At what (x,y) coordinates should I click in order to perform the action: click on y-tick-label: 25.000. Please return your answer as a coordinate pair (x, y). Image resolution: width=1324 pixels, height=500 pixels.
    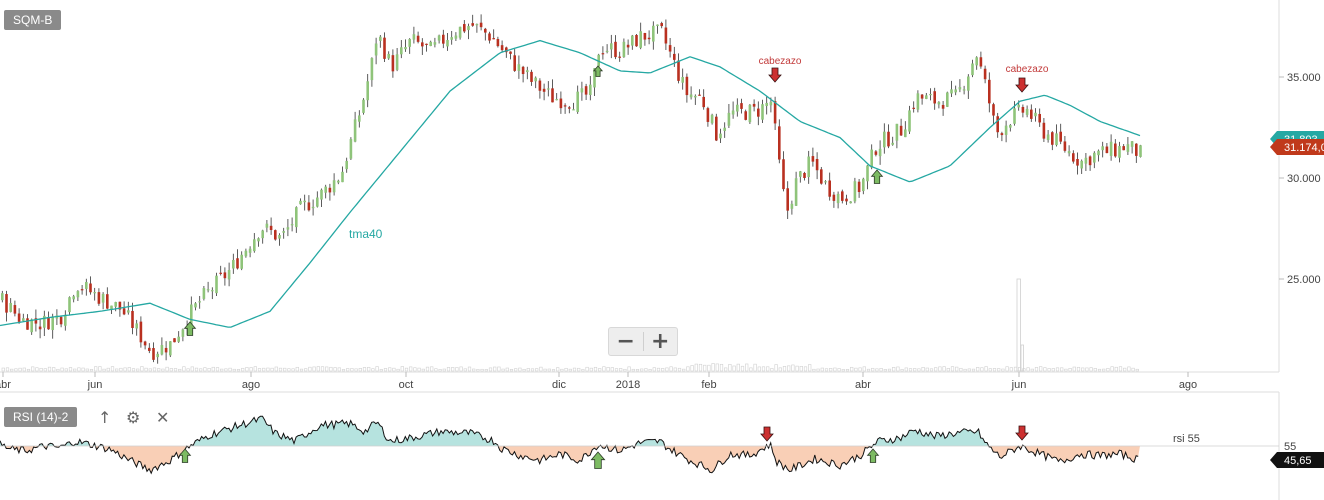
    Looking at the image, I should click on (1304, 280).